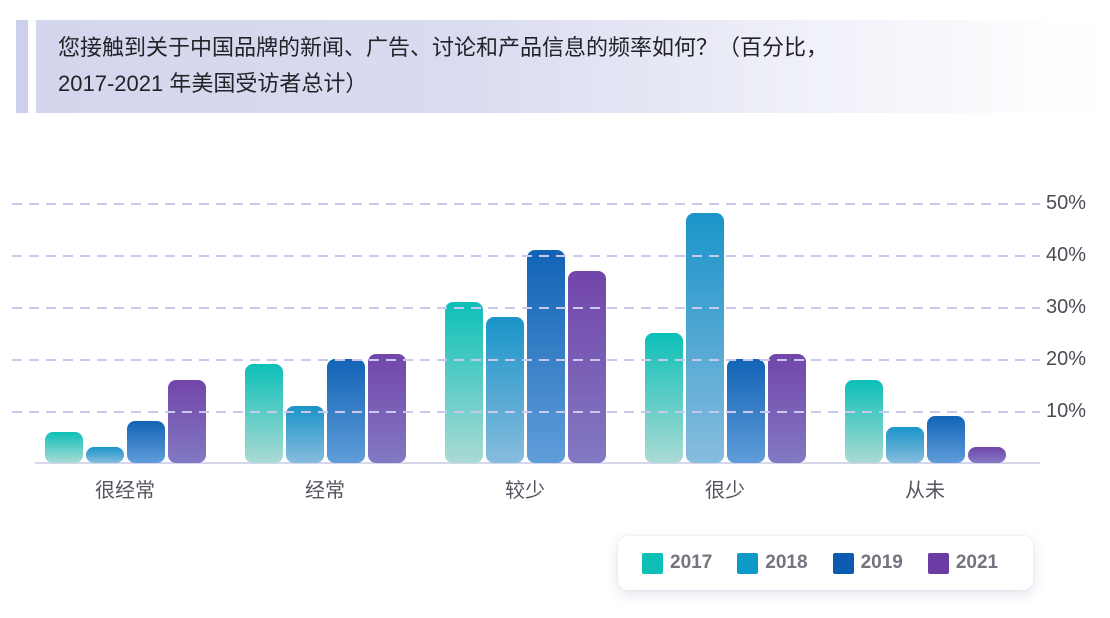 This screenshot has height=618, width=1110. Describe the element at coordinates (863, 421) in the screenshot. I see `bar-2017-从未` at that location.